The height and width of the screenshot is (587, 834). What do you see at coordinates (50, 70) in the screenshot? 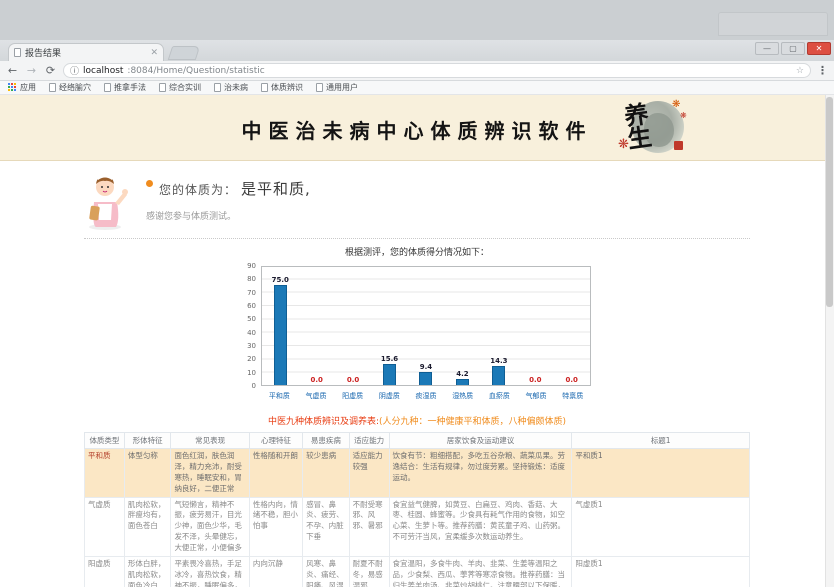
I see `refresh-icon: ⟳` at bounding box center [50, 70].